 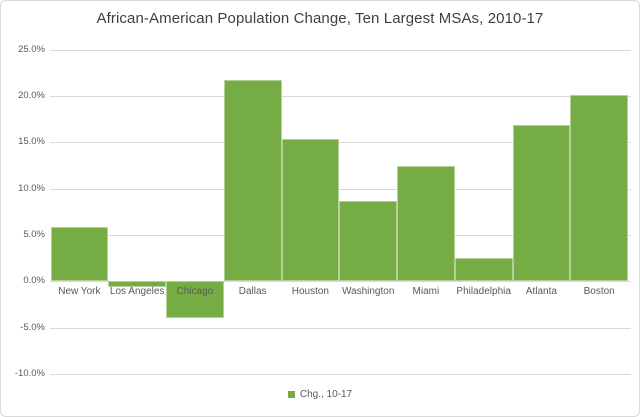 What do you see at coordinates (326, 394) in the screenshot?
I see `legend-label: Chg., 10-17` at bounding box center [326, 394].